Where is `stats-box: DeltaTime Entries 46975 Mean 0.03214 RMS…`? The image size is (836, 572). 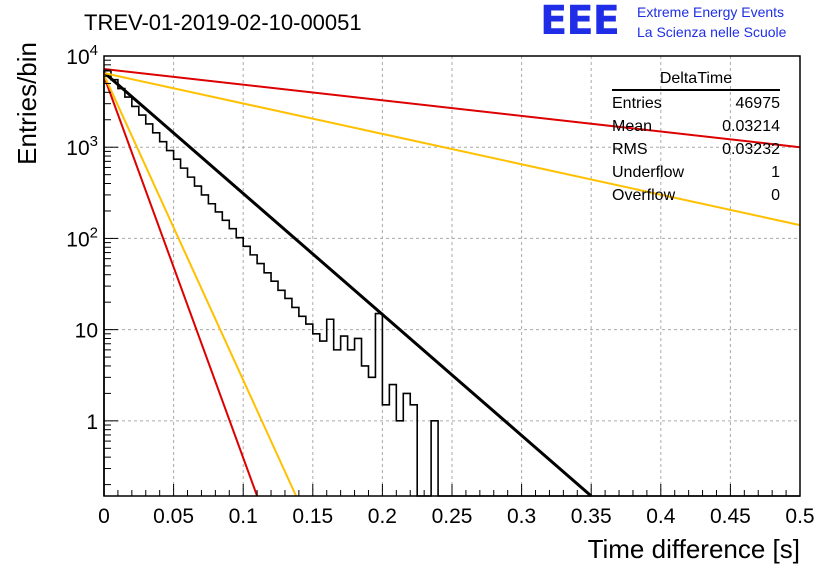
stats-box: DeltaTime Entries 46975 Mean 0.03214 RMS… is located at coordinates (696, 138).